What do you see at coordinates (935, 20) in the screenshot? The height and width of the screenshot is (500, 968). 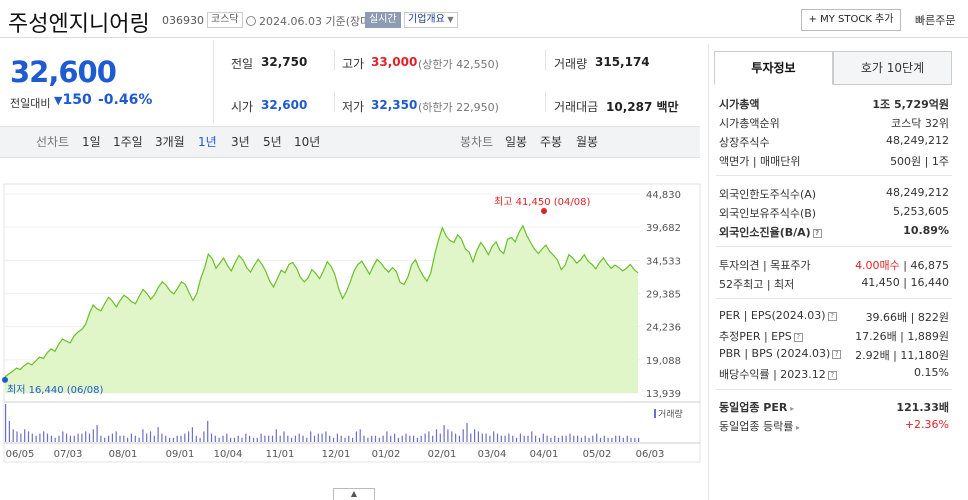 I see `quick-order-button: 빠른주문` at bounding box center [935, 20].